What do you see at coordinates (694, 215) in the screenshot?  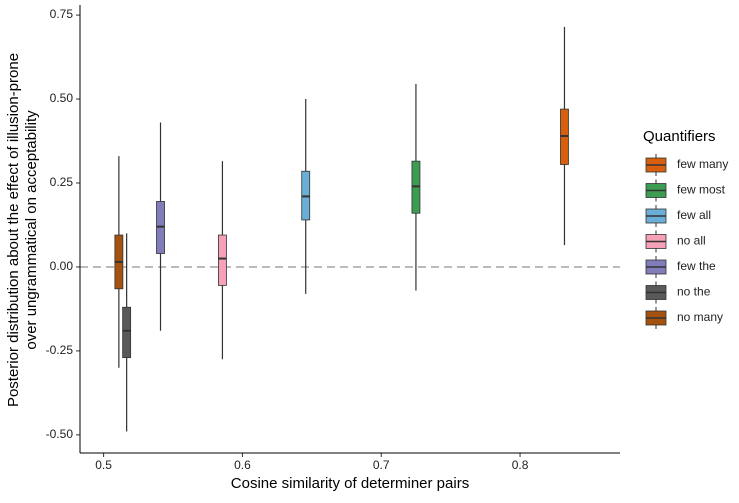 I see `legend-label: few all` at bounding box center [694, 215].